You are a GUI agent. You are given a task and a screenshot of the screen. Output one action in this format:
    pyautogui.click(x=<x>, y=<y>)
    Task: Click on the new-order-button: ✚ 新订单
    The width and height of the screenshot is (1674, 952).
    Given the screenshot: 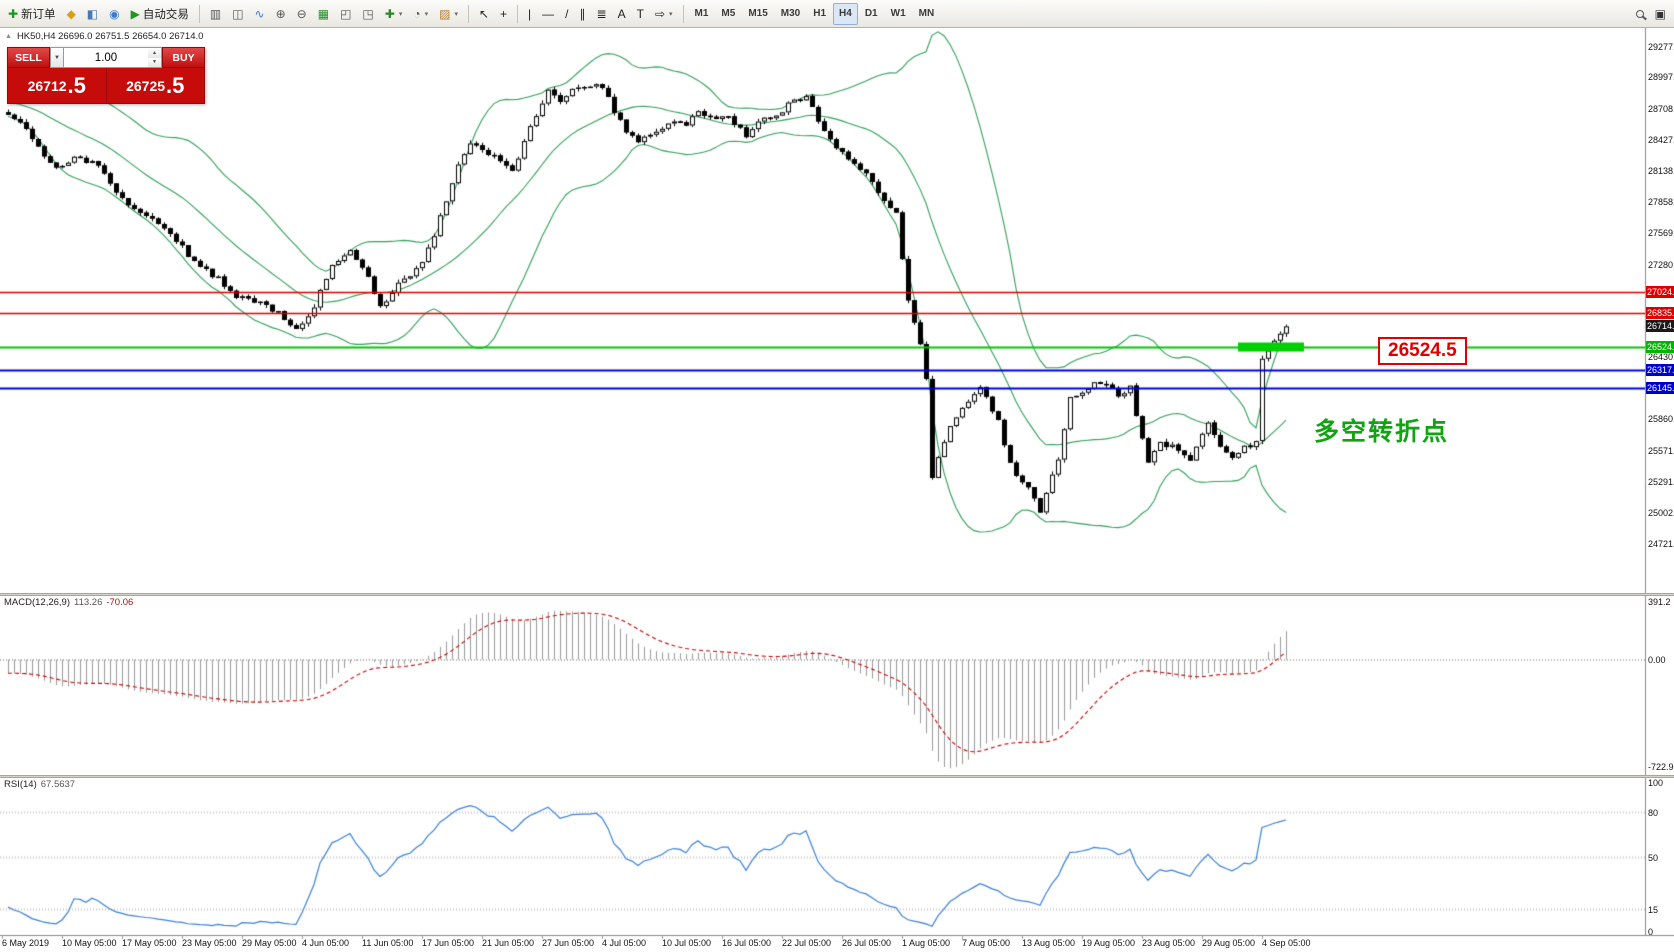 What is the action you would take?
    pyautogui.click(x=32, y=14)
    